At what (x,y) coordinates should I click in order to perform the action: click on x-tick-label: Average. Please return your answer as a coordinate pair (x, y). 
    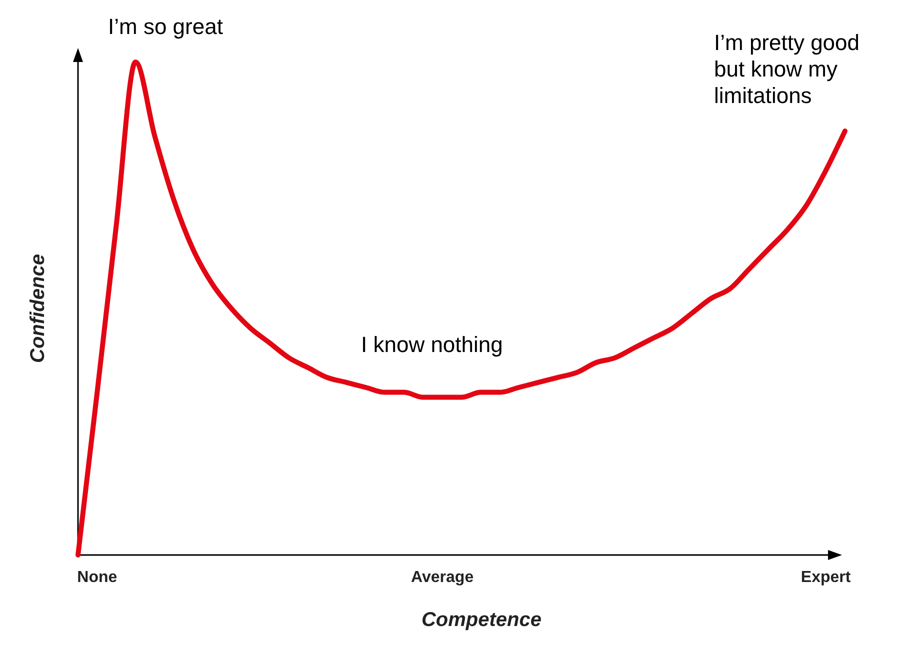
    Looking at the image, I should click on (442, 577).